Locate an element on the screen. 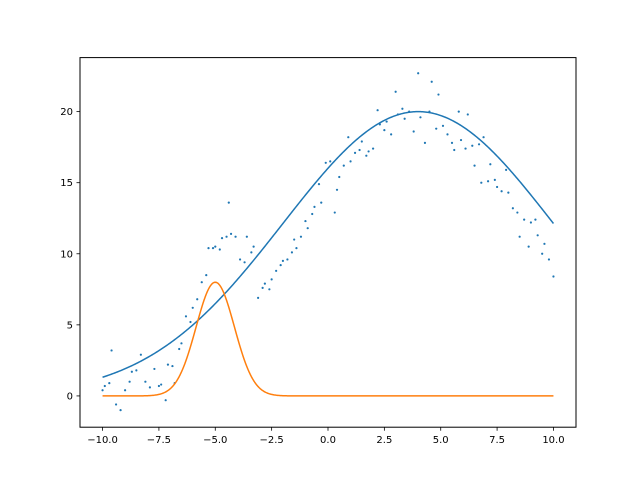  y-axis: 0 5 10 15 20 is located at coordinates (70, 254).